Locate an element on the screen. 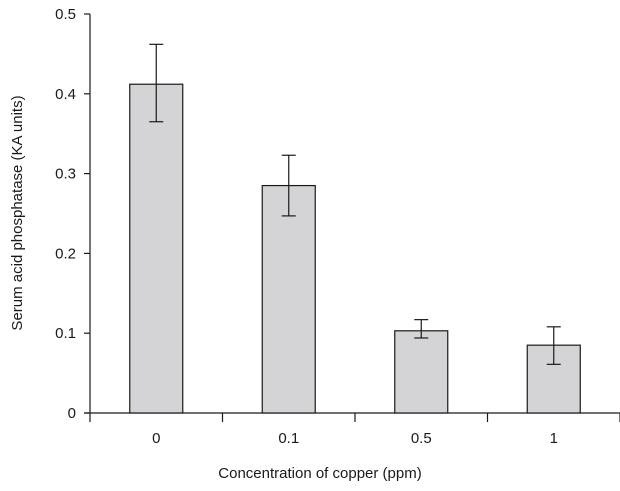 The image size is (620, 491). y-axis: 0 0.1 0.2 0.3 0.4 0.5 is located at coordinates (73, 214).